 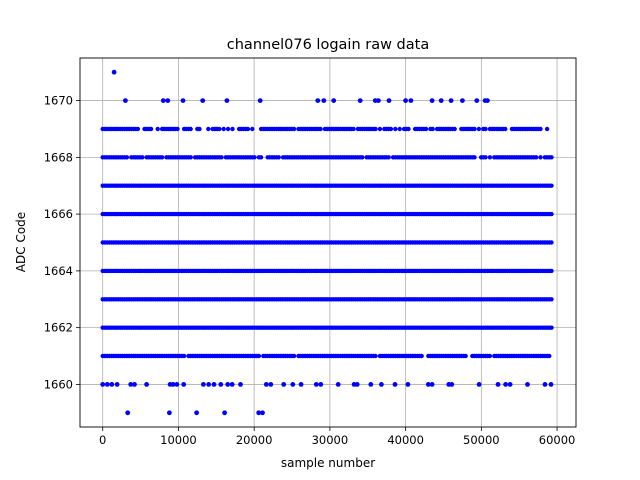 I want to click on x-tick-label: 60000, so click(x=557, y=440).